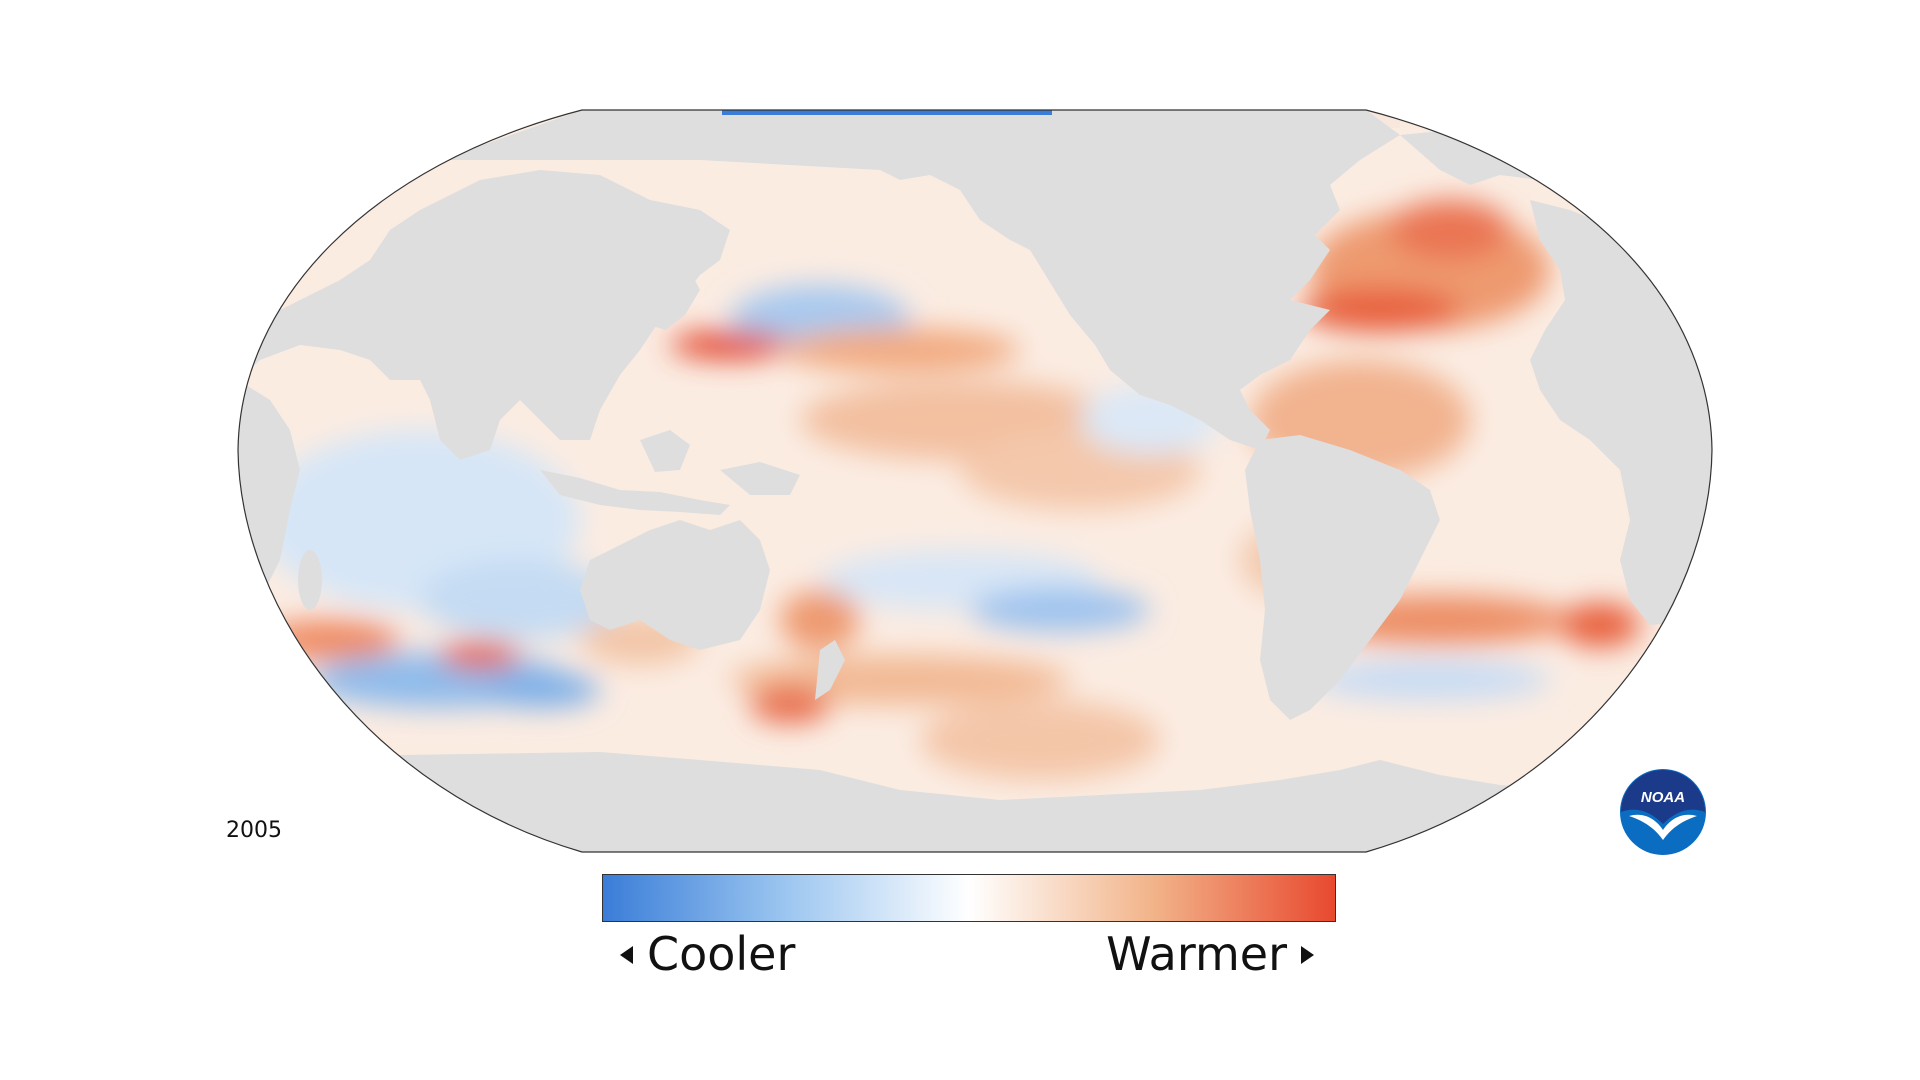  I want to click on logo-top, so click(1663, 797).